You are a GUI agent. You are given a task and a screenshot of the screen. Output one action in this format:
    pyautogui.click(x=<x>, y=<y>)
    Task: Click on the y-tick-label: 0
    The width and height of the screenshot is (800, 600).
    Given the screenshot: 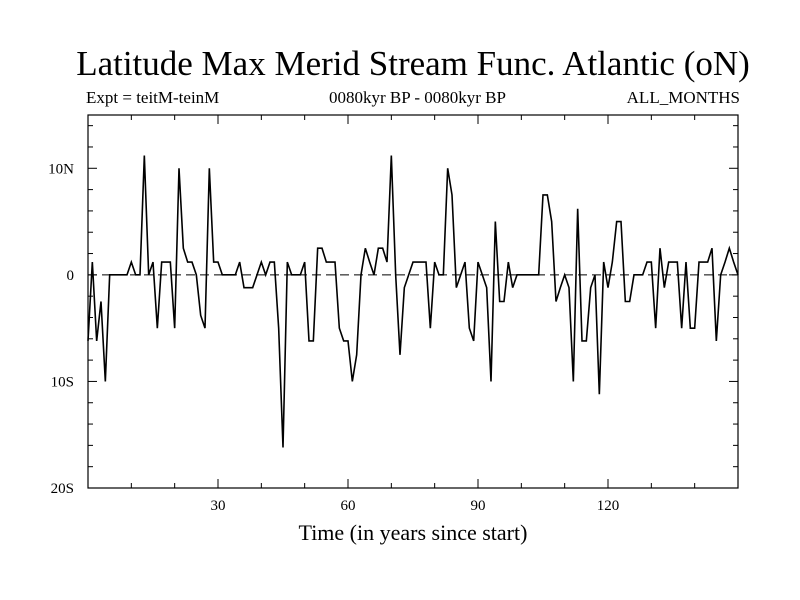 What is the action you would take?
    pyautogui.click(x=71, y=276)
    